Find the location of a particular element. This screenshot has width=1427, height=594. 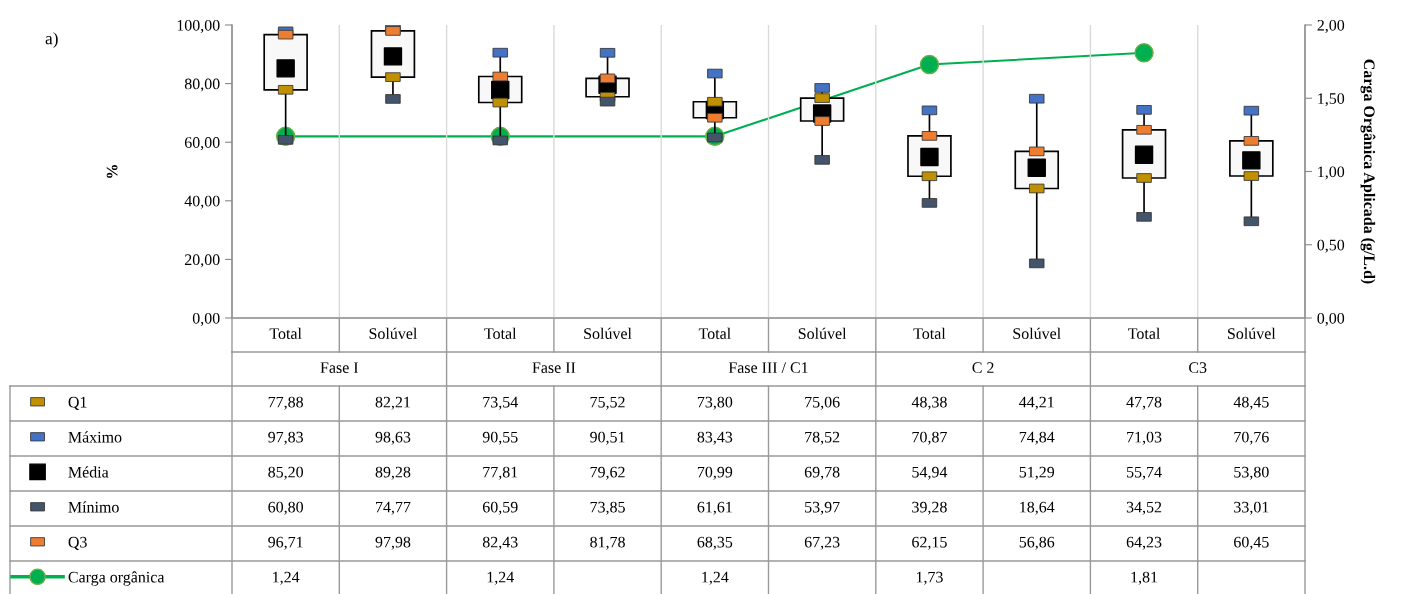

data-label: 1,73 is located at coordinates (929, 578).